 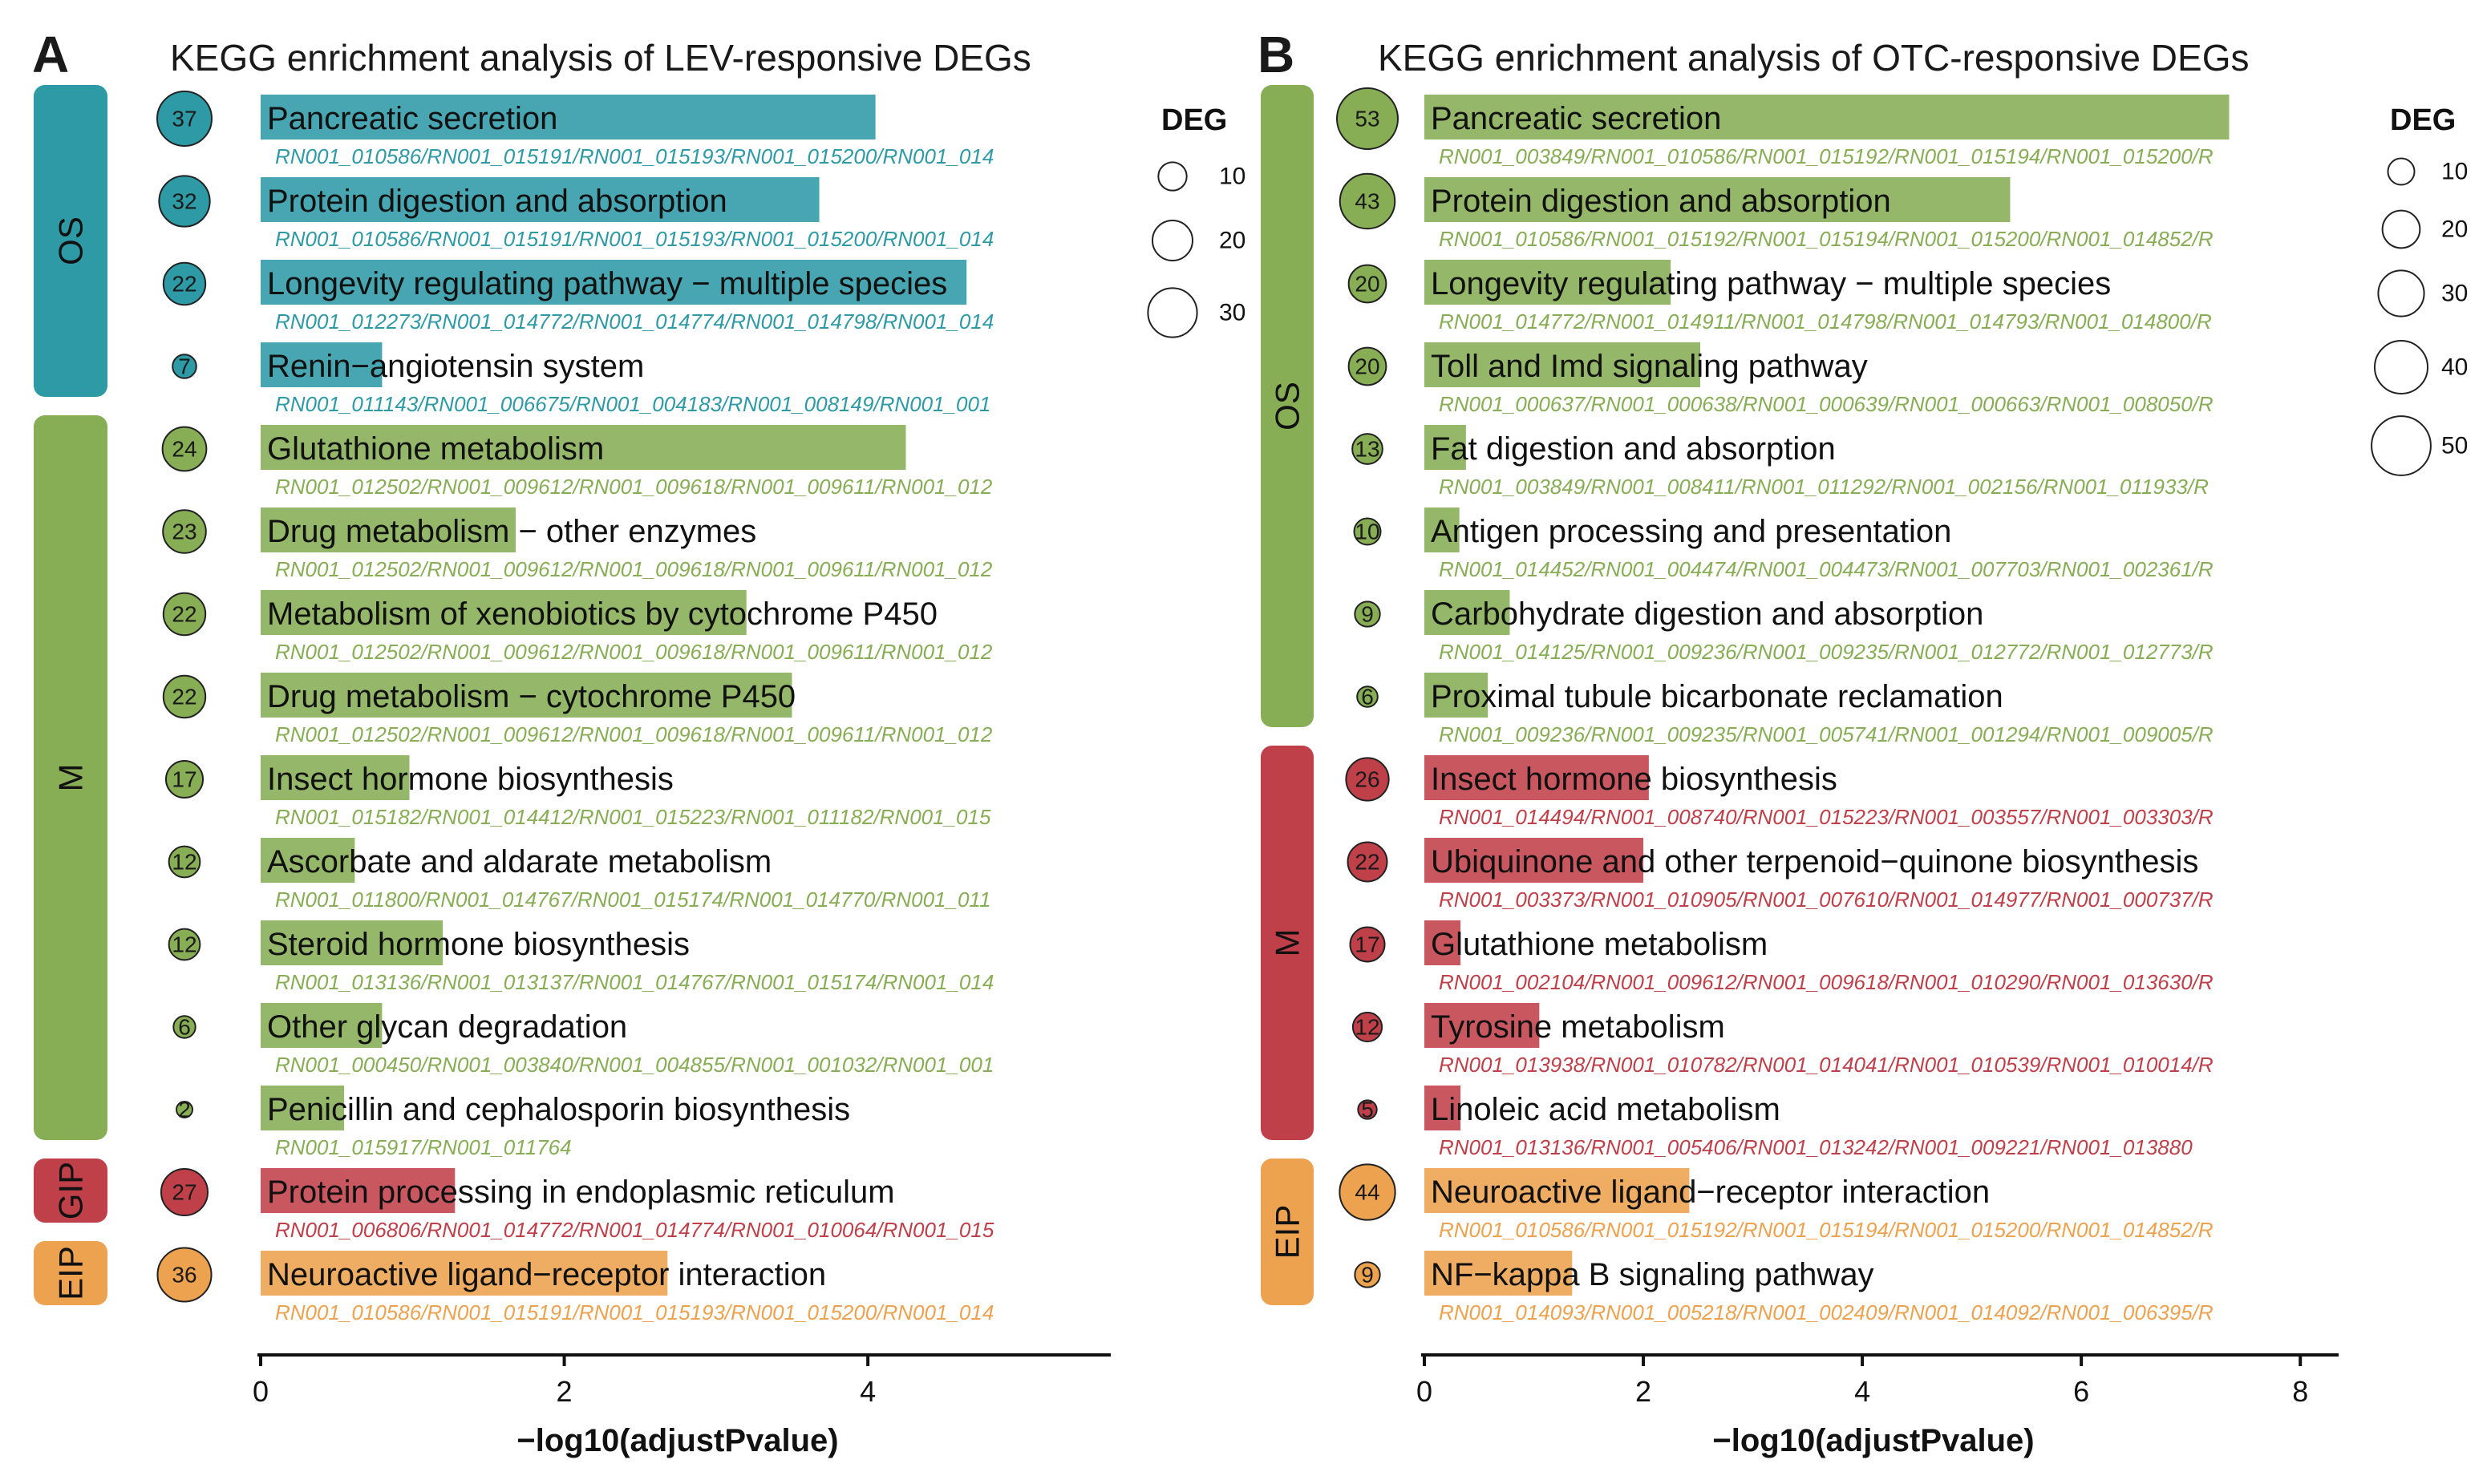 I want to click on deg-count-label: 44, so click(x=1367, y=1193).